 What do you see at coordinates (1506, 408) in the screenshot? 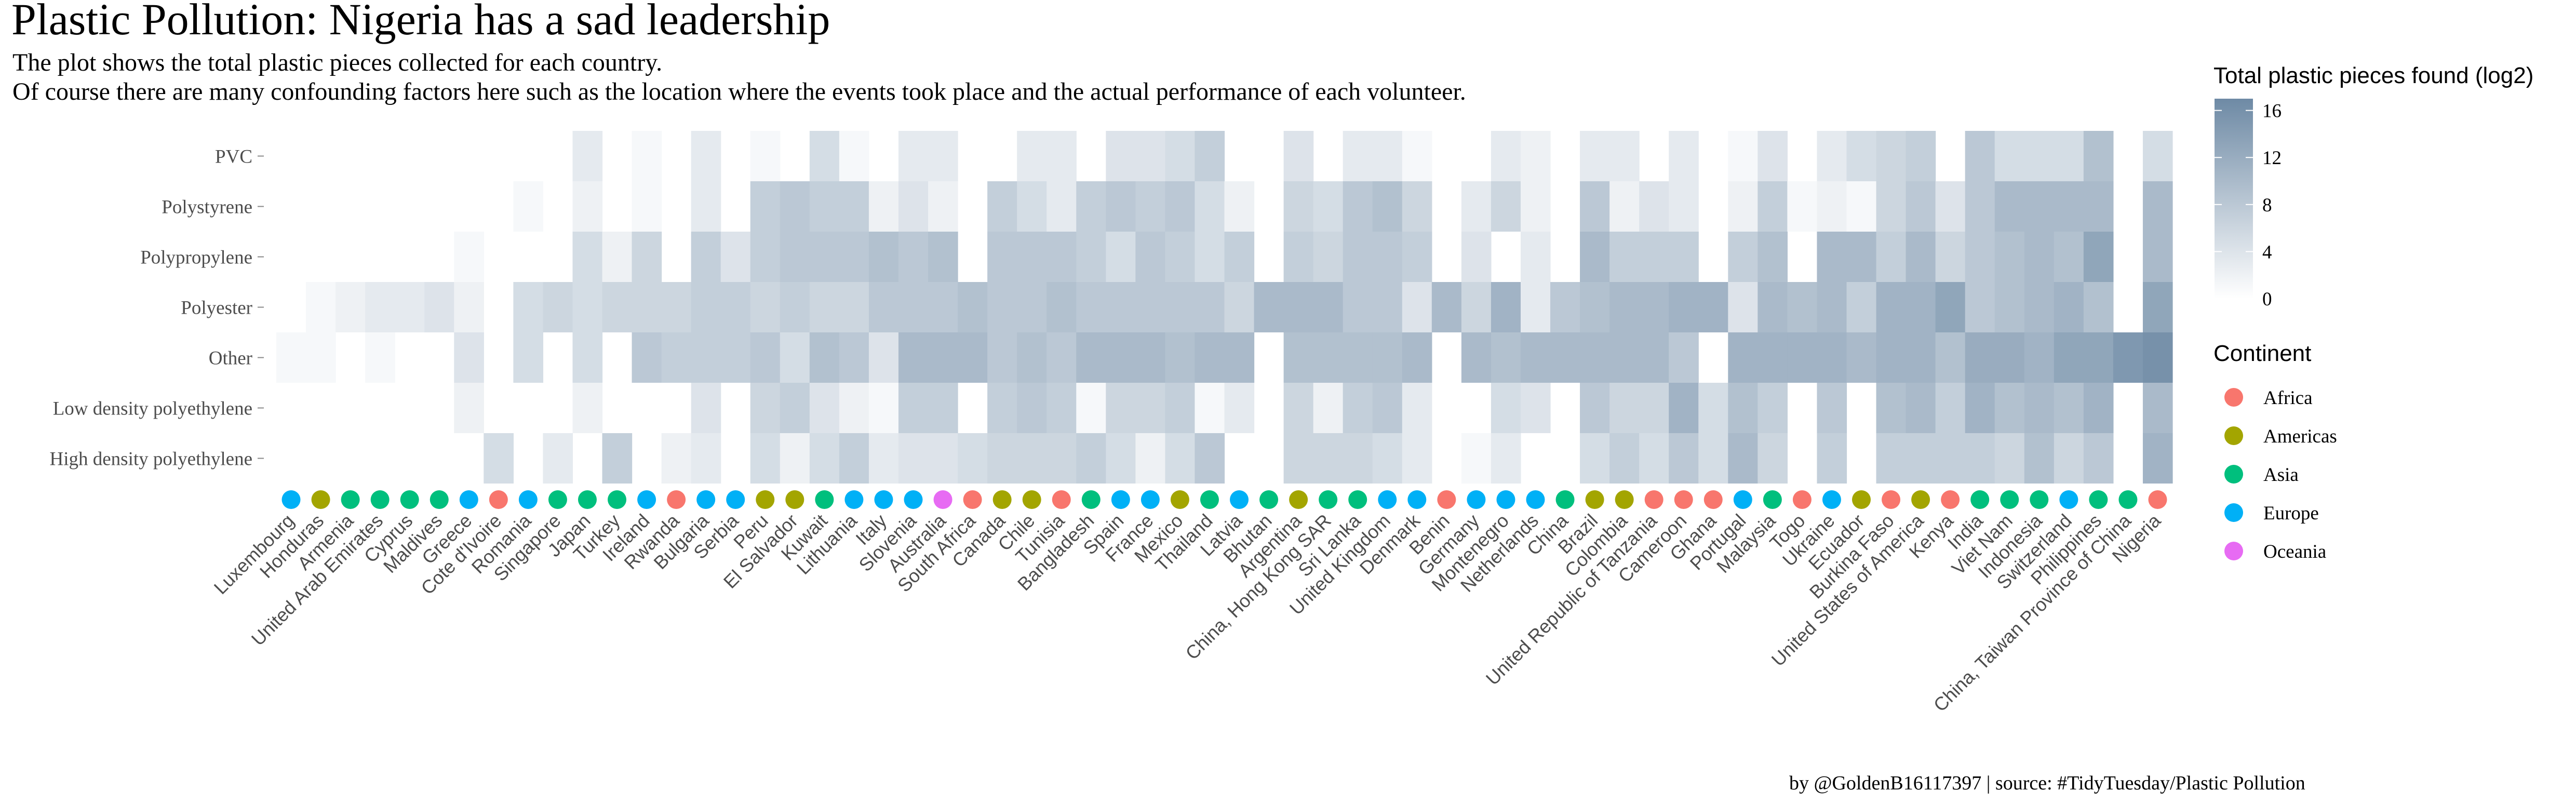
I see `cell-montenegro-low-density-polyethylene` at bounding box center [1506, 408].